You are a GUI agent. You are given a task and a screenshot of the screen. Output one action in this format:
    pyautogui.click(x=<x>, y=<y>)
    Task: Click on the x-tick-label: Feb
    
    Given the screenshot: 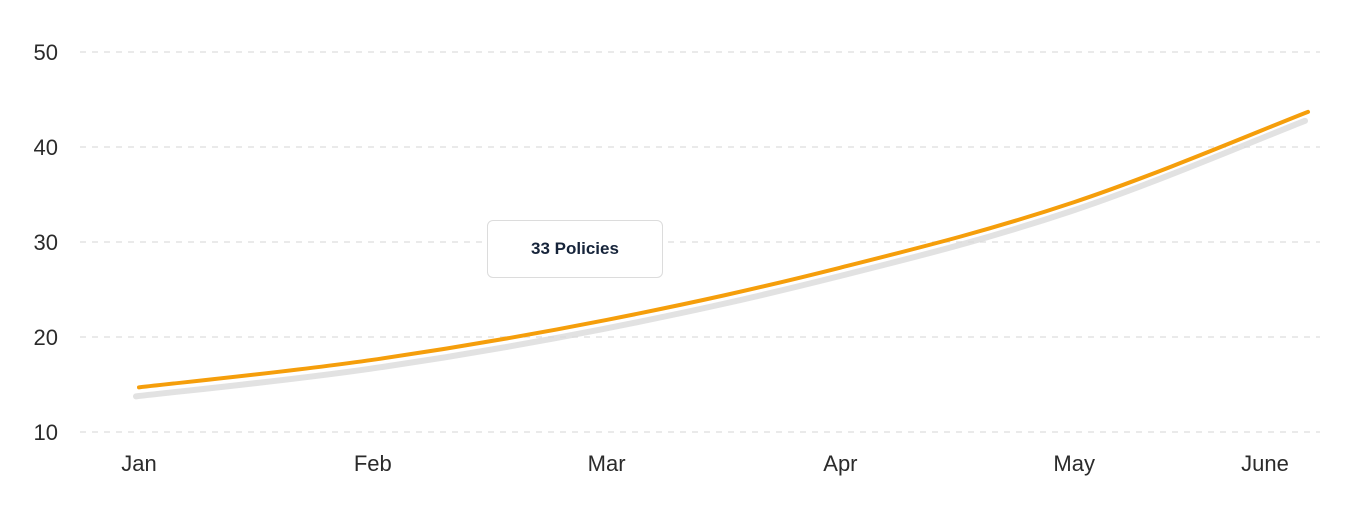 What is the action you would take?
    pyautogui.click(x=373, y=463)
    